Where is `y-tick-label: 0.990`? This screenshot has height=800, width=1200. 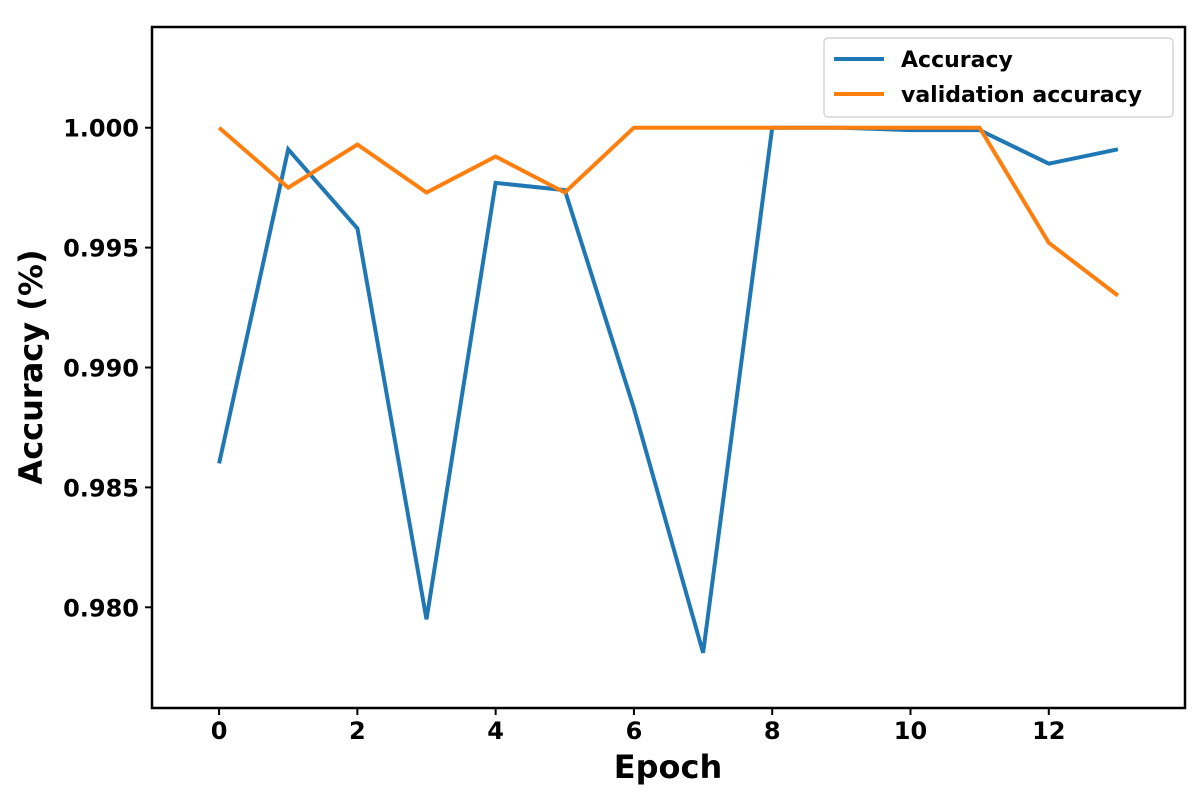 y-tick-label: 0.990 is located at coordinates (101, 369).